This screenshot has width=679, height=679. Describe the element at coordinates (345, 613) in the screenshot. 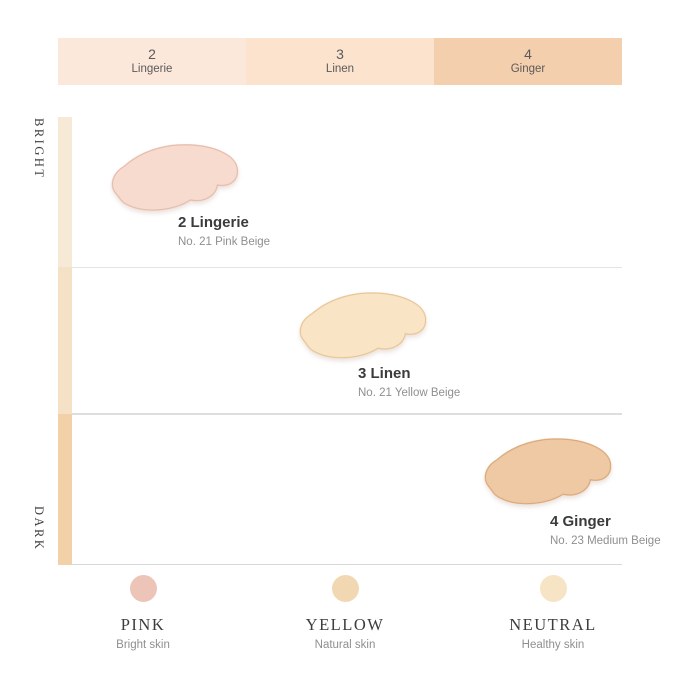

I see `tone-yellow: YELLOW Natural skin` at that location.